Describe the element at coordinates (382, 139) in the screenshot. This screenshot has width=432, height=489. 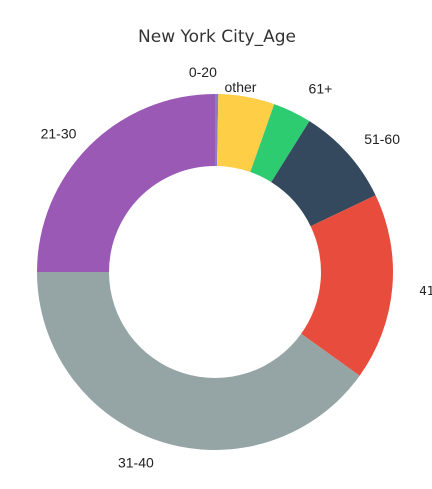
I see `slice-label-51-60: 51-60` at that location.